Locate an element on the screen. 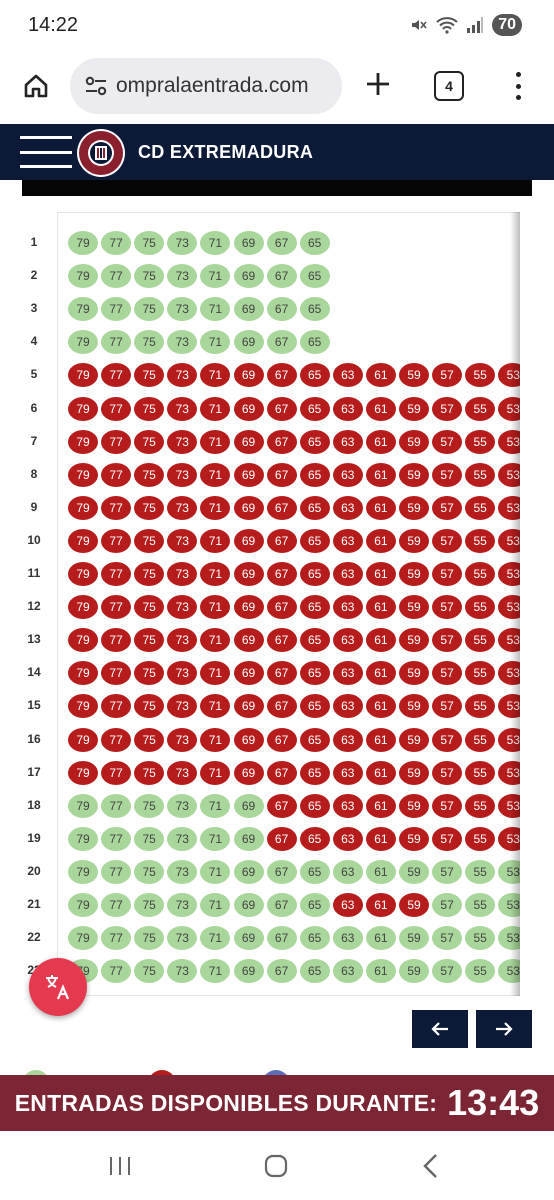 Image resolution: width=554 pixels, height=1200 pixels. previous-button is located at coordinates (440, 1029).